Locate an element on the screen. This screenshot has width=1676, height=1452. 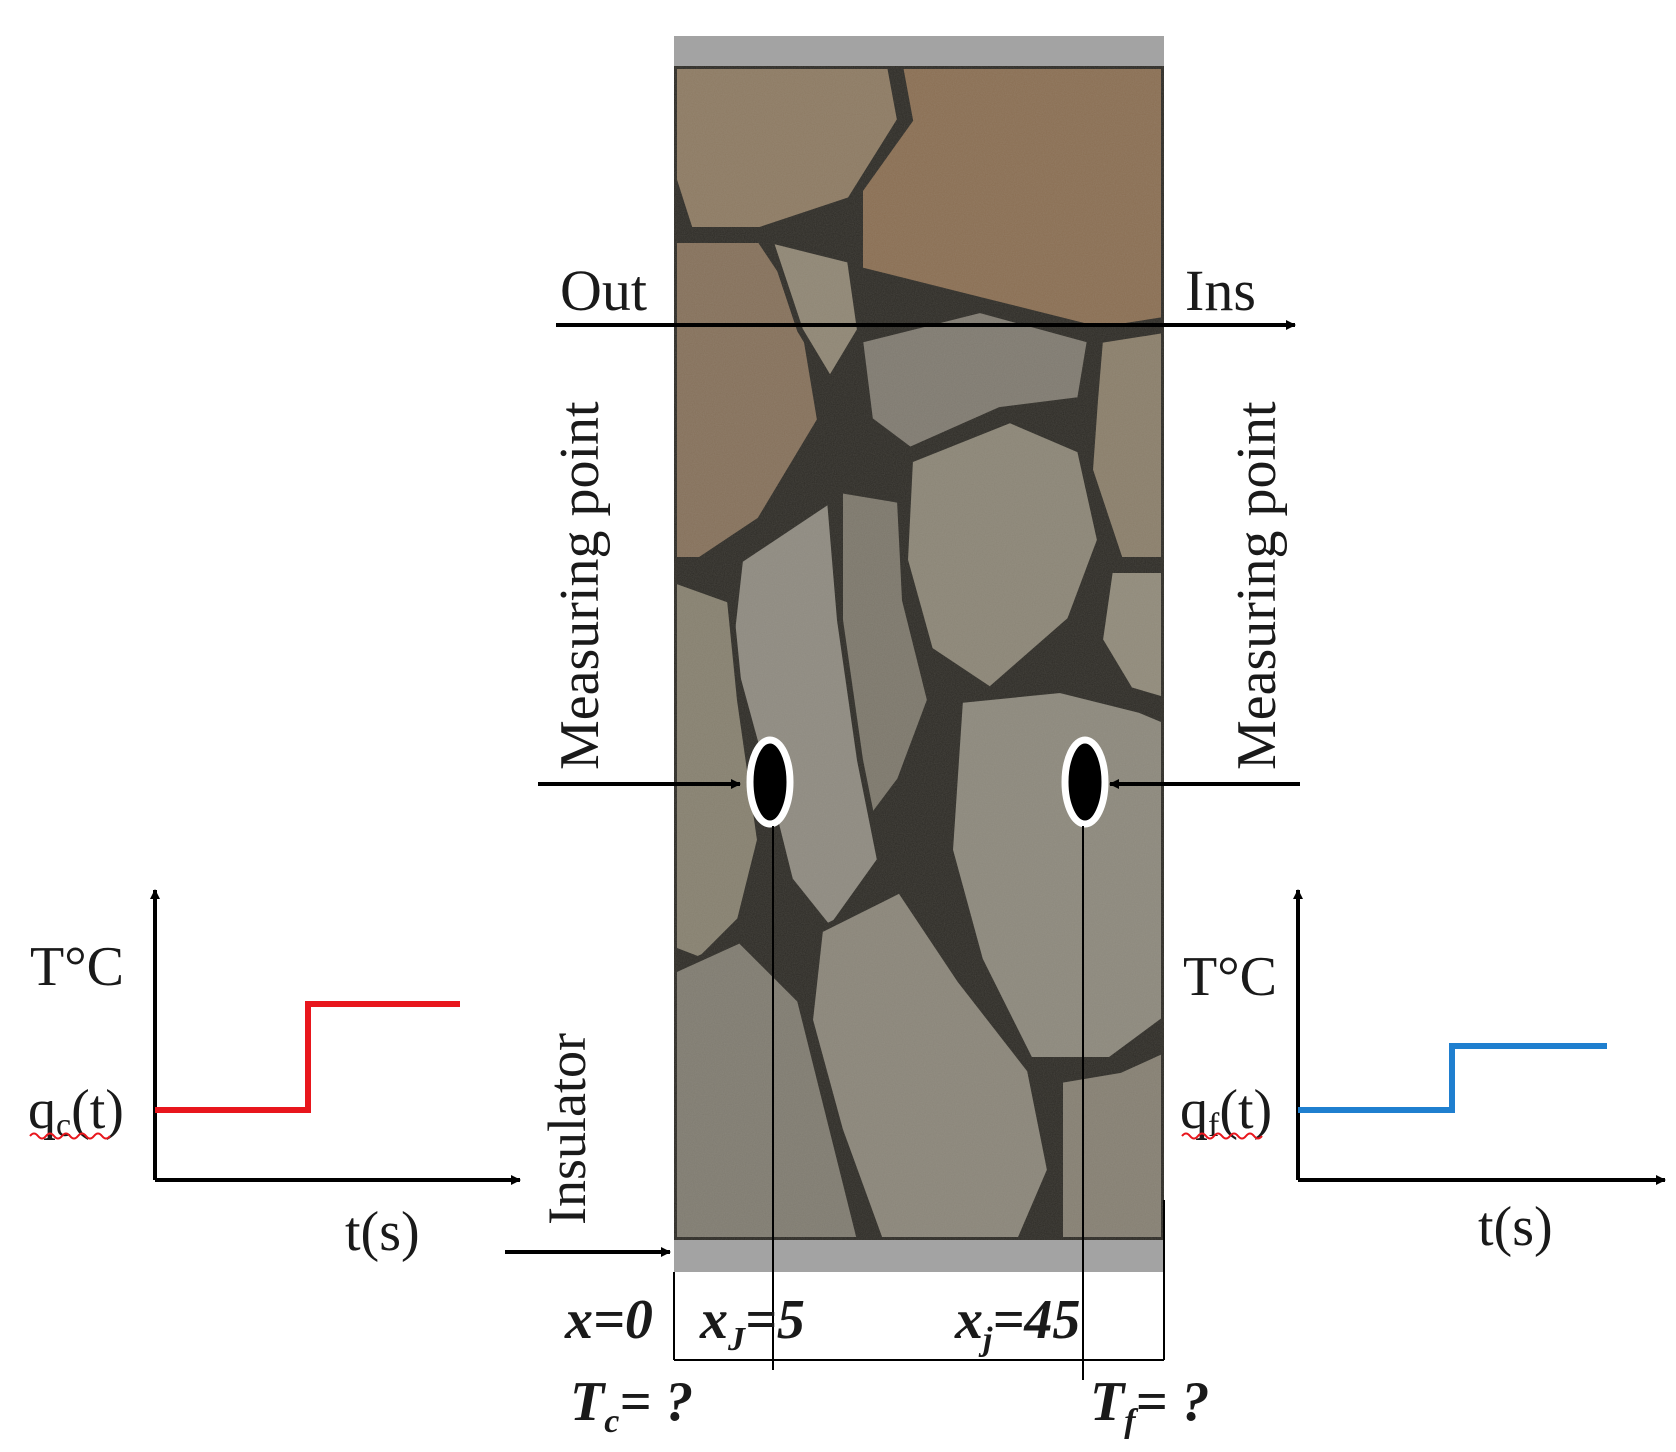
insulator-bottom is located at coordinates (919, 1256).